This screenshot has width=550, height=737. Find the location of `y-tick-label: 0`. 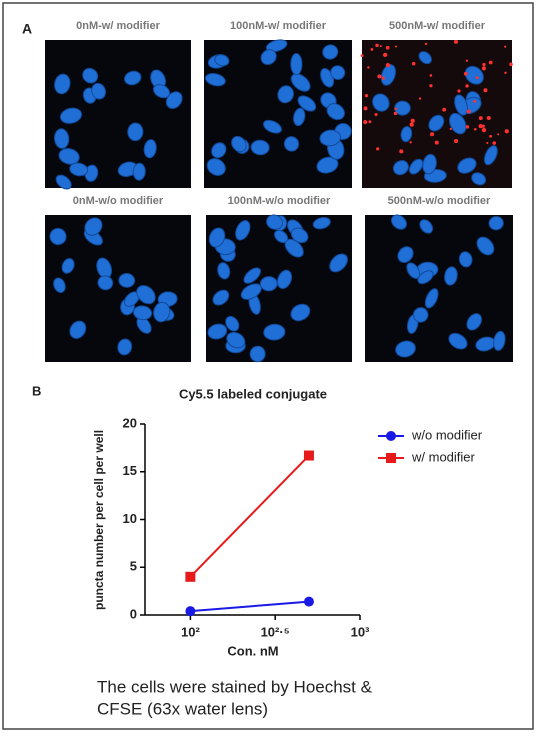

y-tick-label: 0 is located at coordinates (133, 613).